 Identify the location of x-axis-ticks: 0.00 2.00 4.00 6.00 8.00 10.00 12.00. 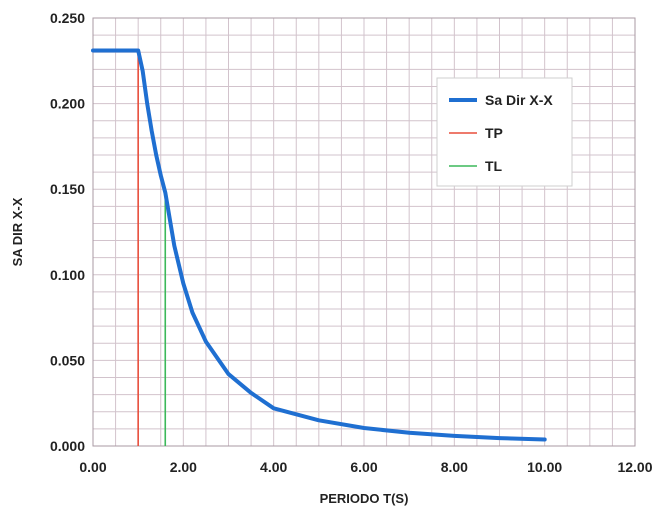
(365, 467).